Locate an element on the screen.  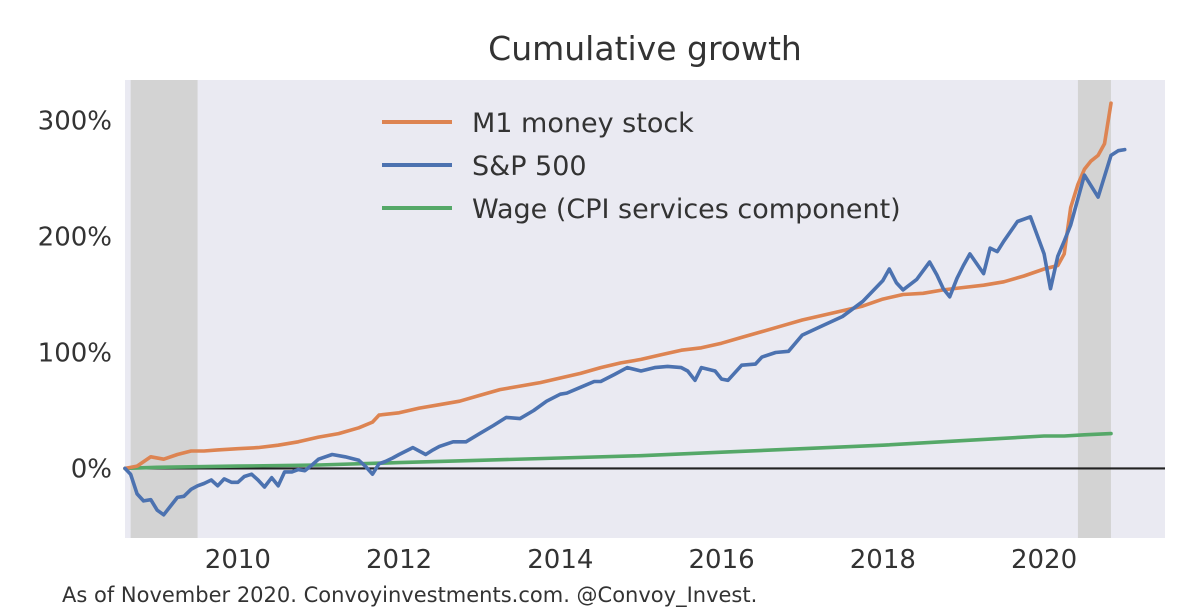
legend-label-2: S&P 500 is located at coordinates (529, 166).